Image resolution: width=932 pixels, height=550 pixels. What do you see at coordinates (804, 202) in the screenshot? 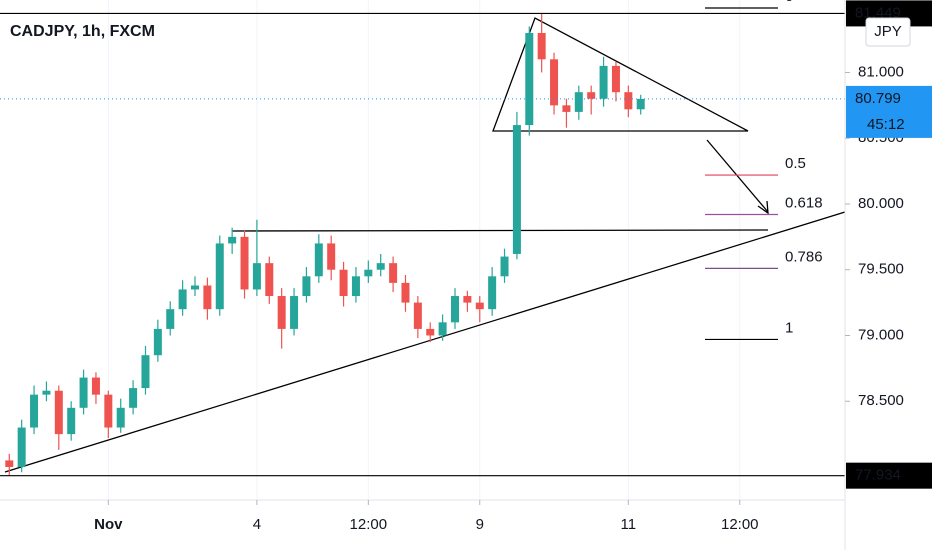
I see `fib-level-label: 0.618` at bounding box center [804, 202].